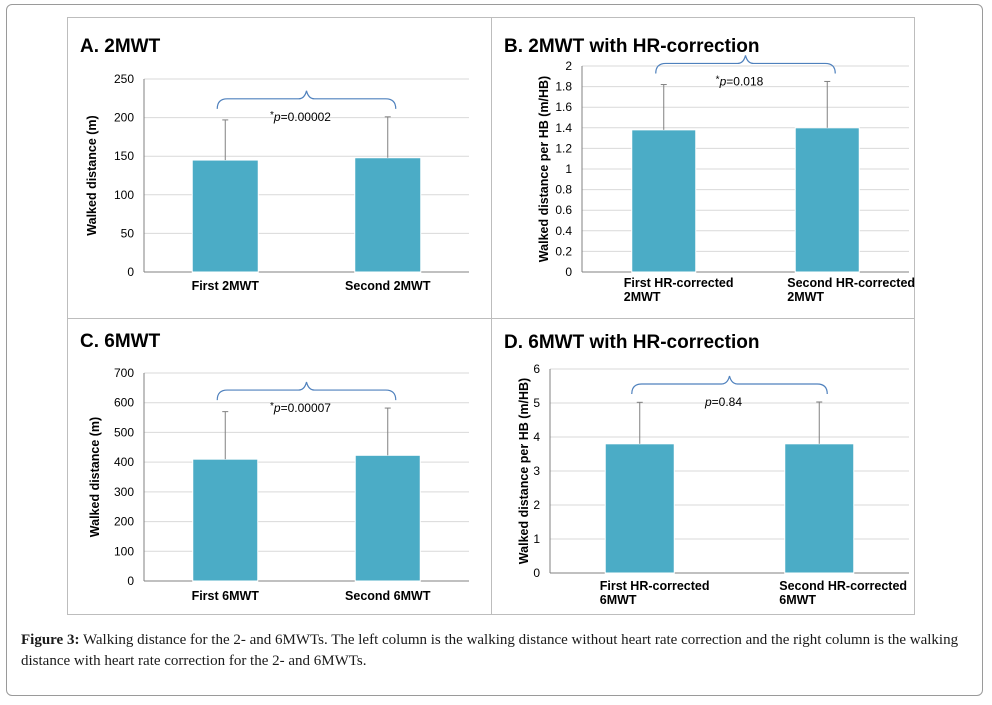 The width and height of the screenshot is (992, 705). Describe the element at coordinates (306, 117) in the screenshot. I see `p-value-number: =0.00002` at that location.